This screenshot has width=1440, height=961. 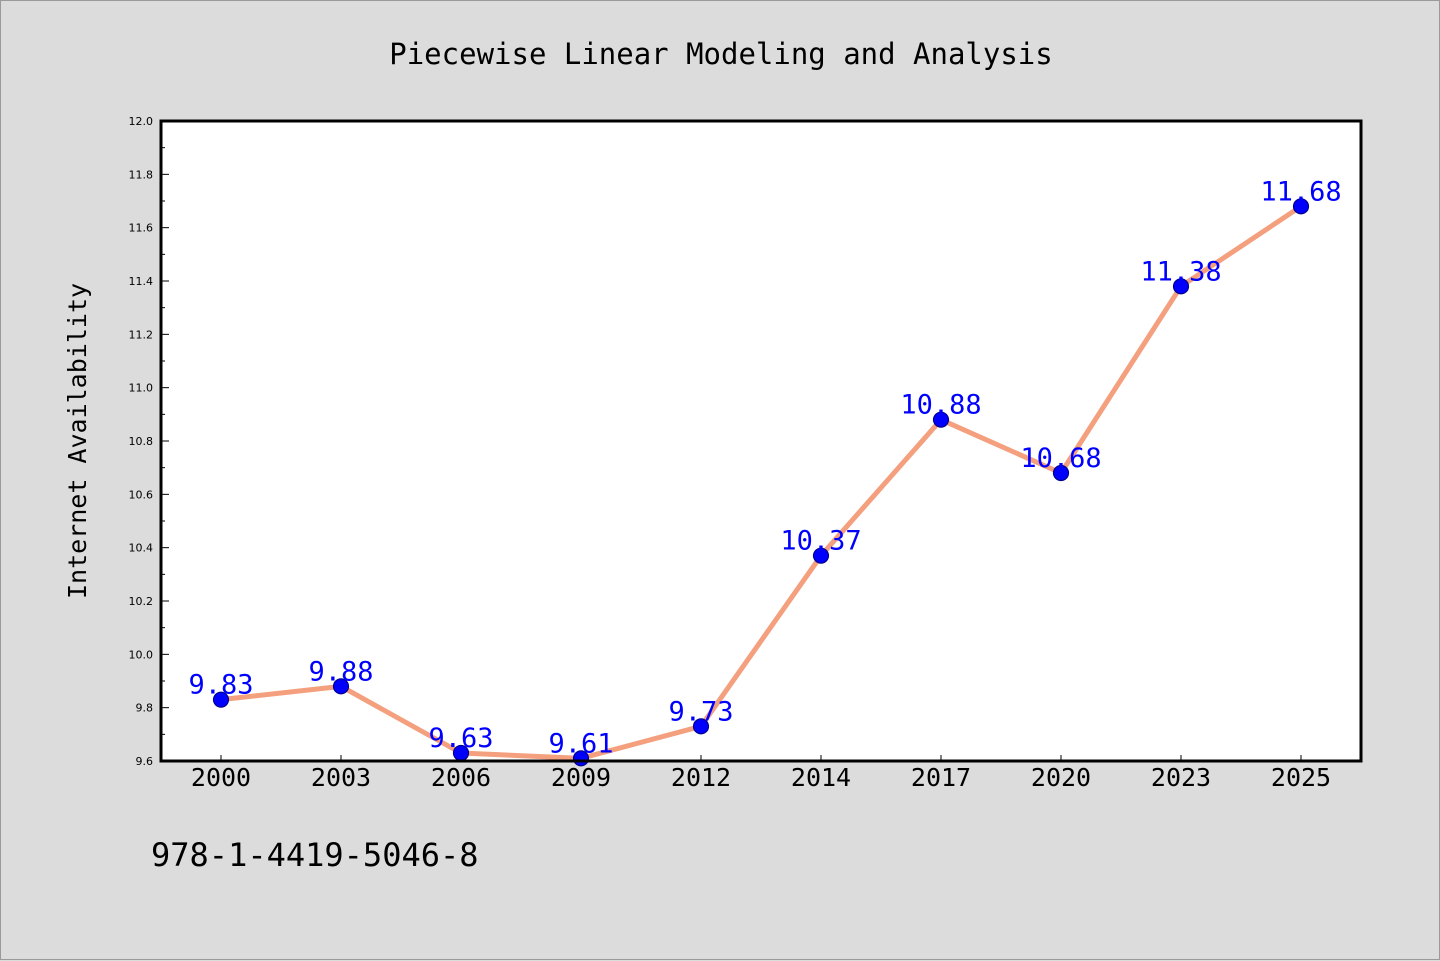 What do you see at coordinates (141, 654) in the screenshot?
I see `y-tick-label: 10.0` at bounding box center [141, 654].